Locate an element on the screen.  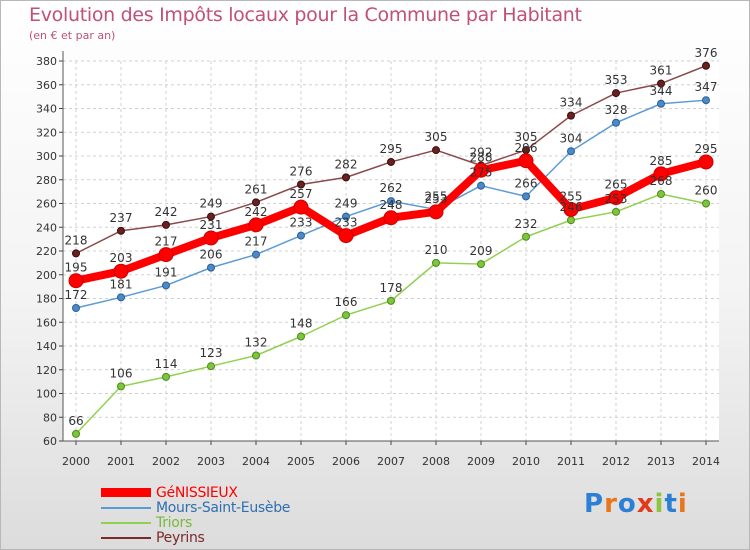
x-tick-label: 2006 is located at coordinates (346, 461).